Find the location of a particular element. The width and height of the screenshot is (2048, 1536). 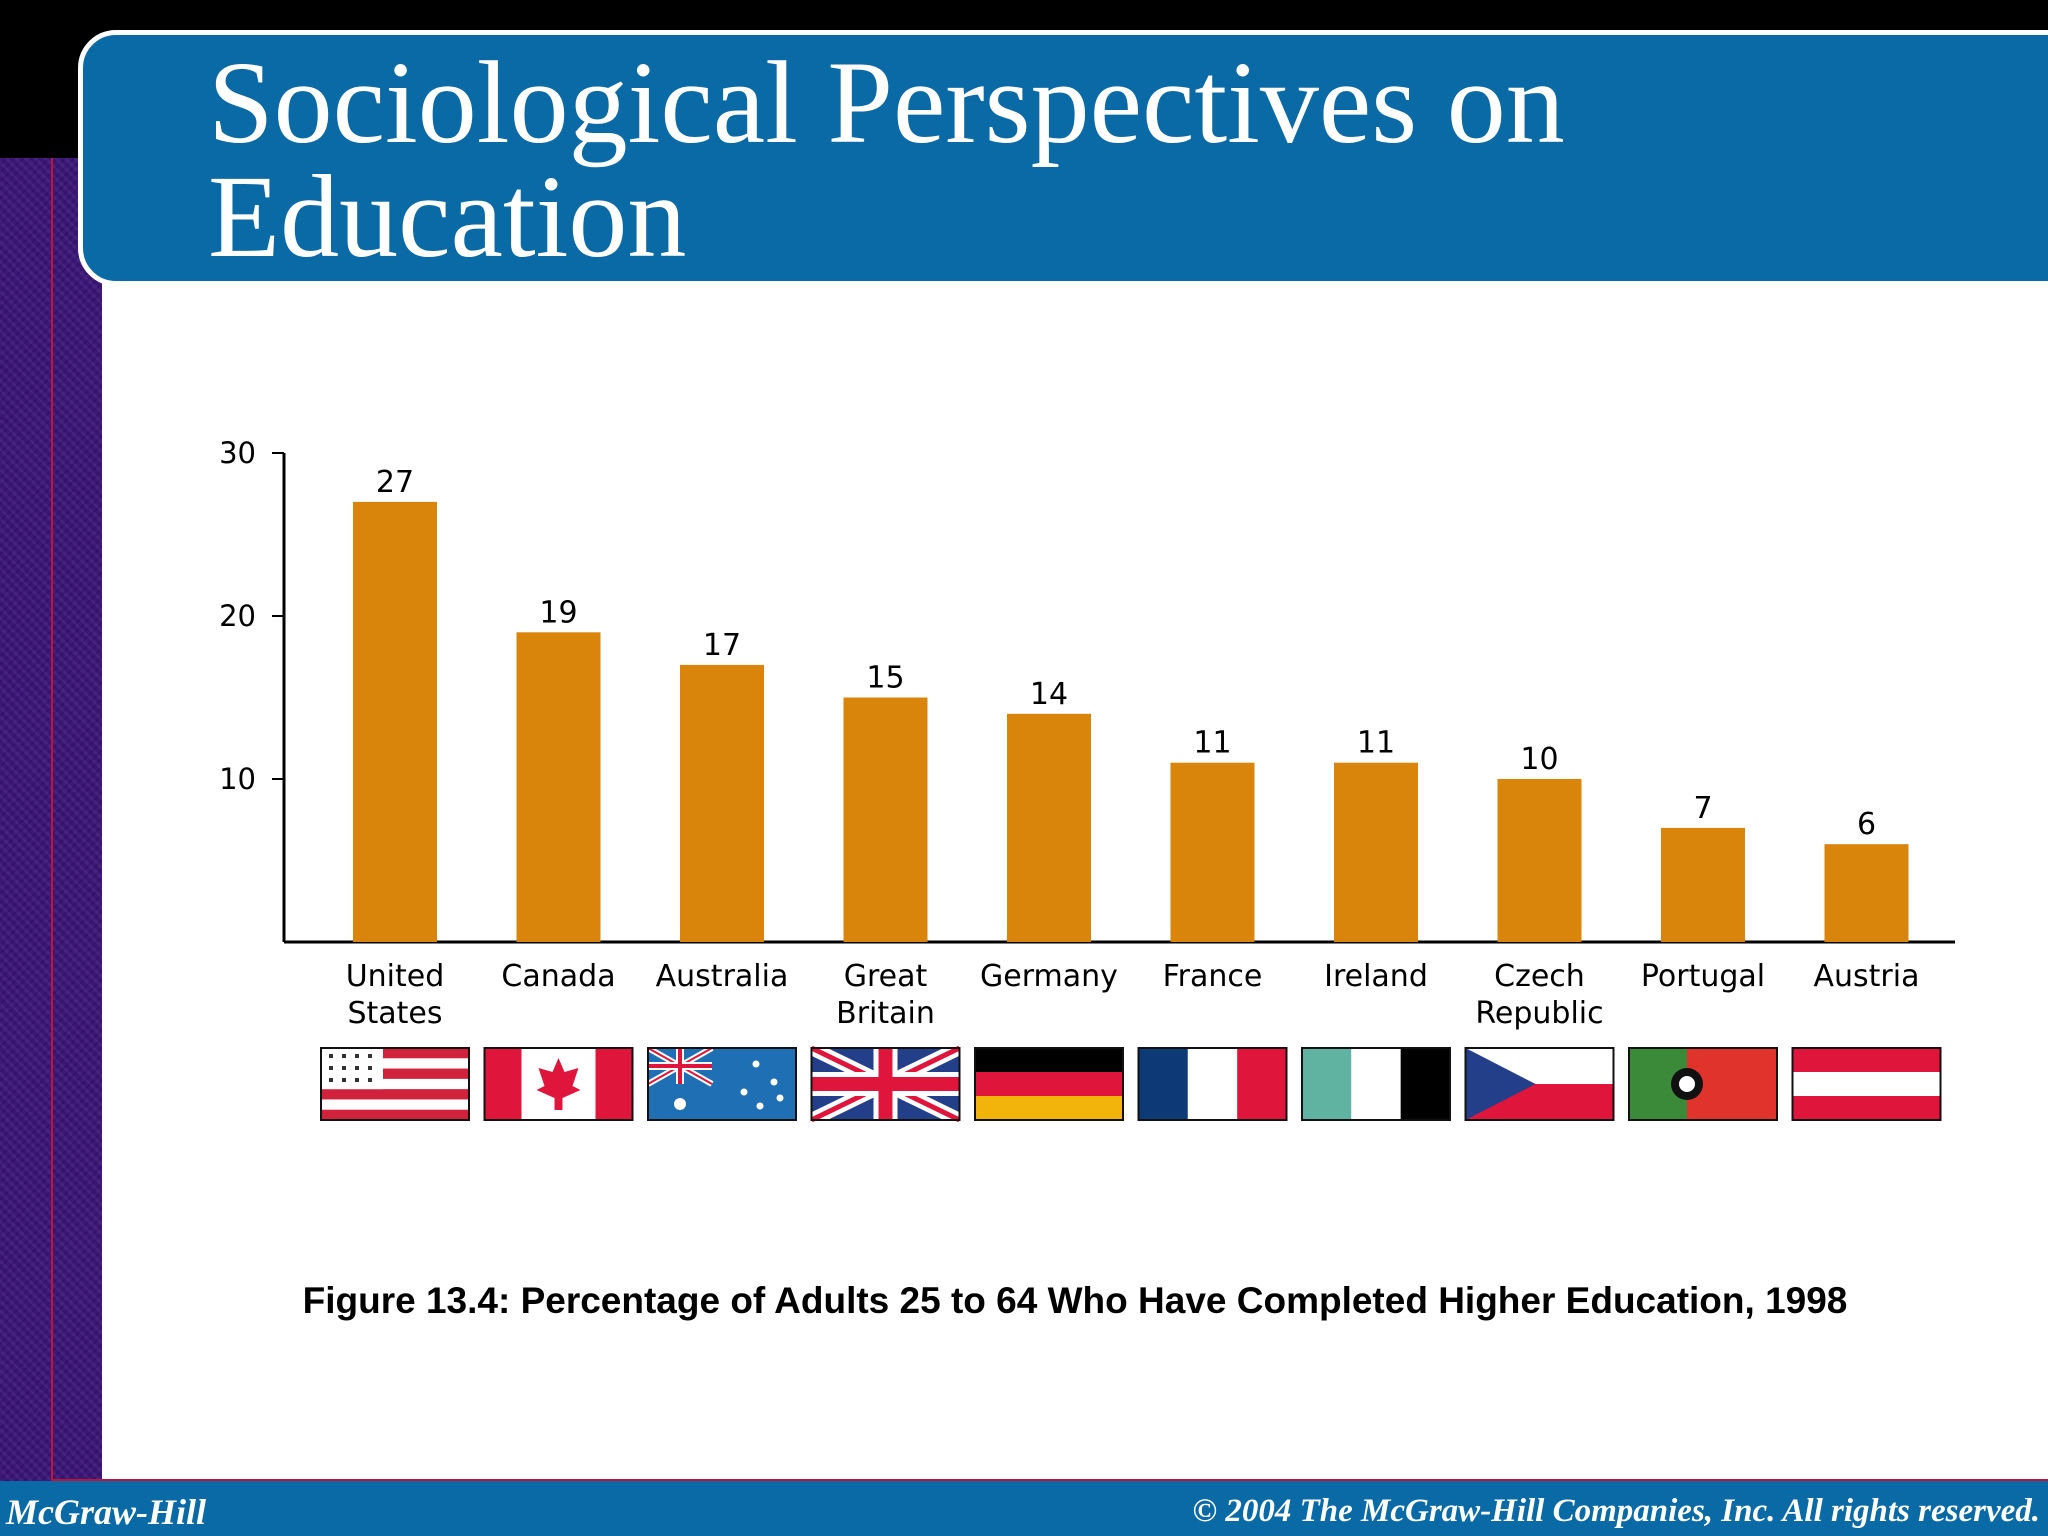

category-label: Austria is located at coordinates (1867, 976).